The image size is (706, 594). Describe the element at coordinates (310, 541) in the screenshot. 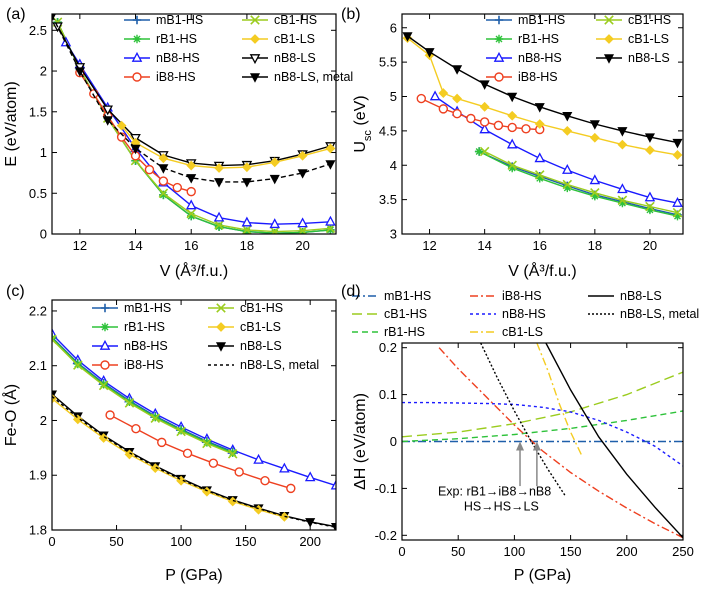

I see `x-tick-label: 200` at that location.